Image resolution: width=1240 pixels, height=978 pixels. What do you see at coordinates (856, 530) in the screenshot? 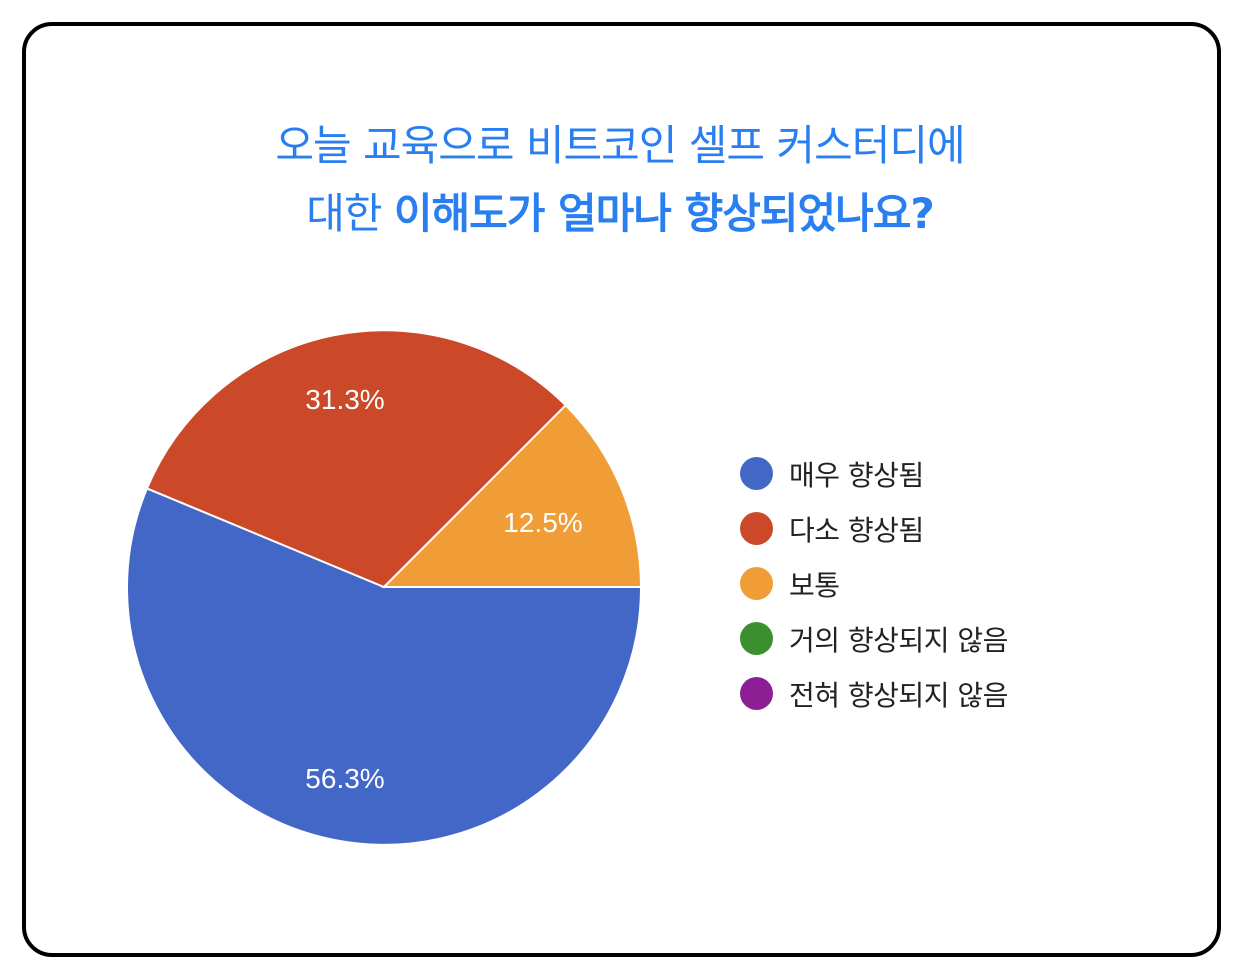
I see `legend-label: 다소 향상됨` at bounding box center [856, 530].